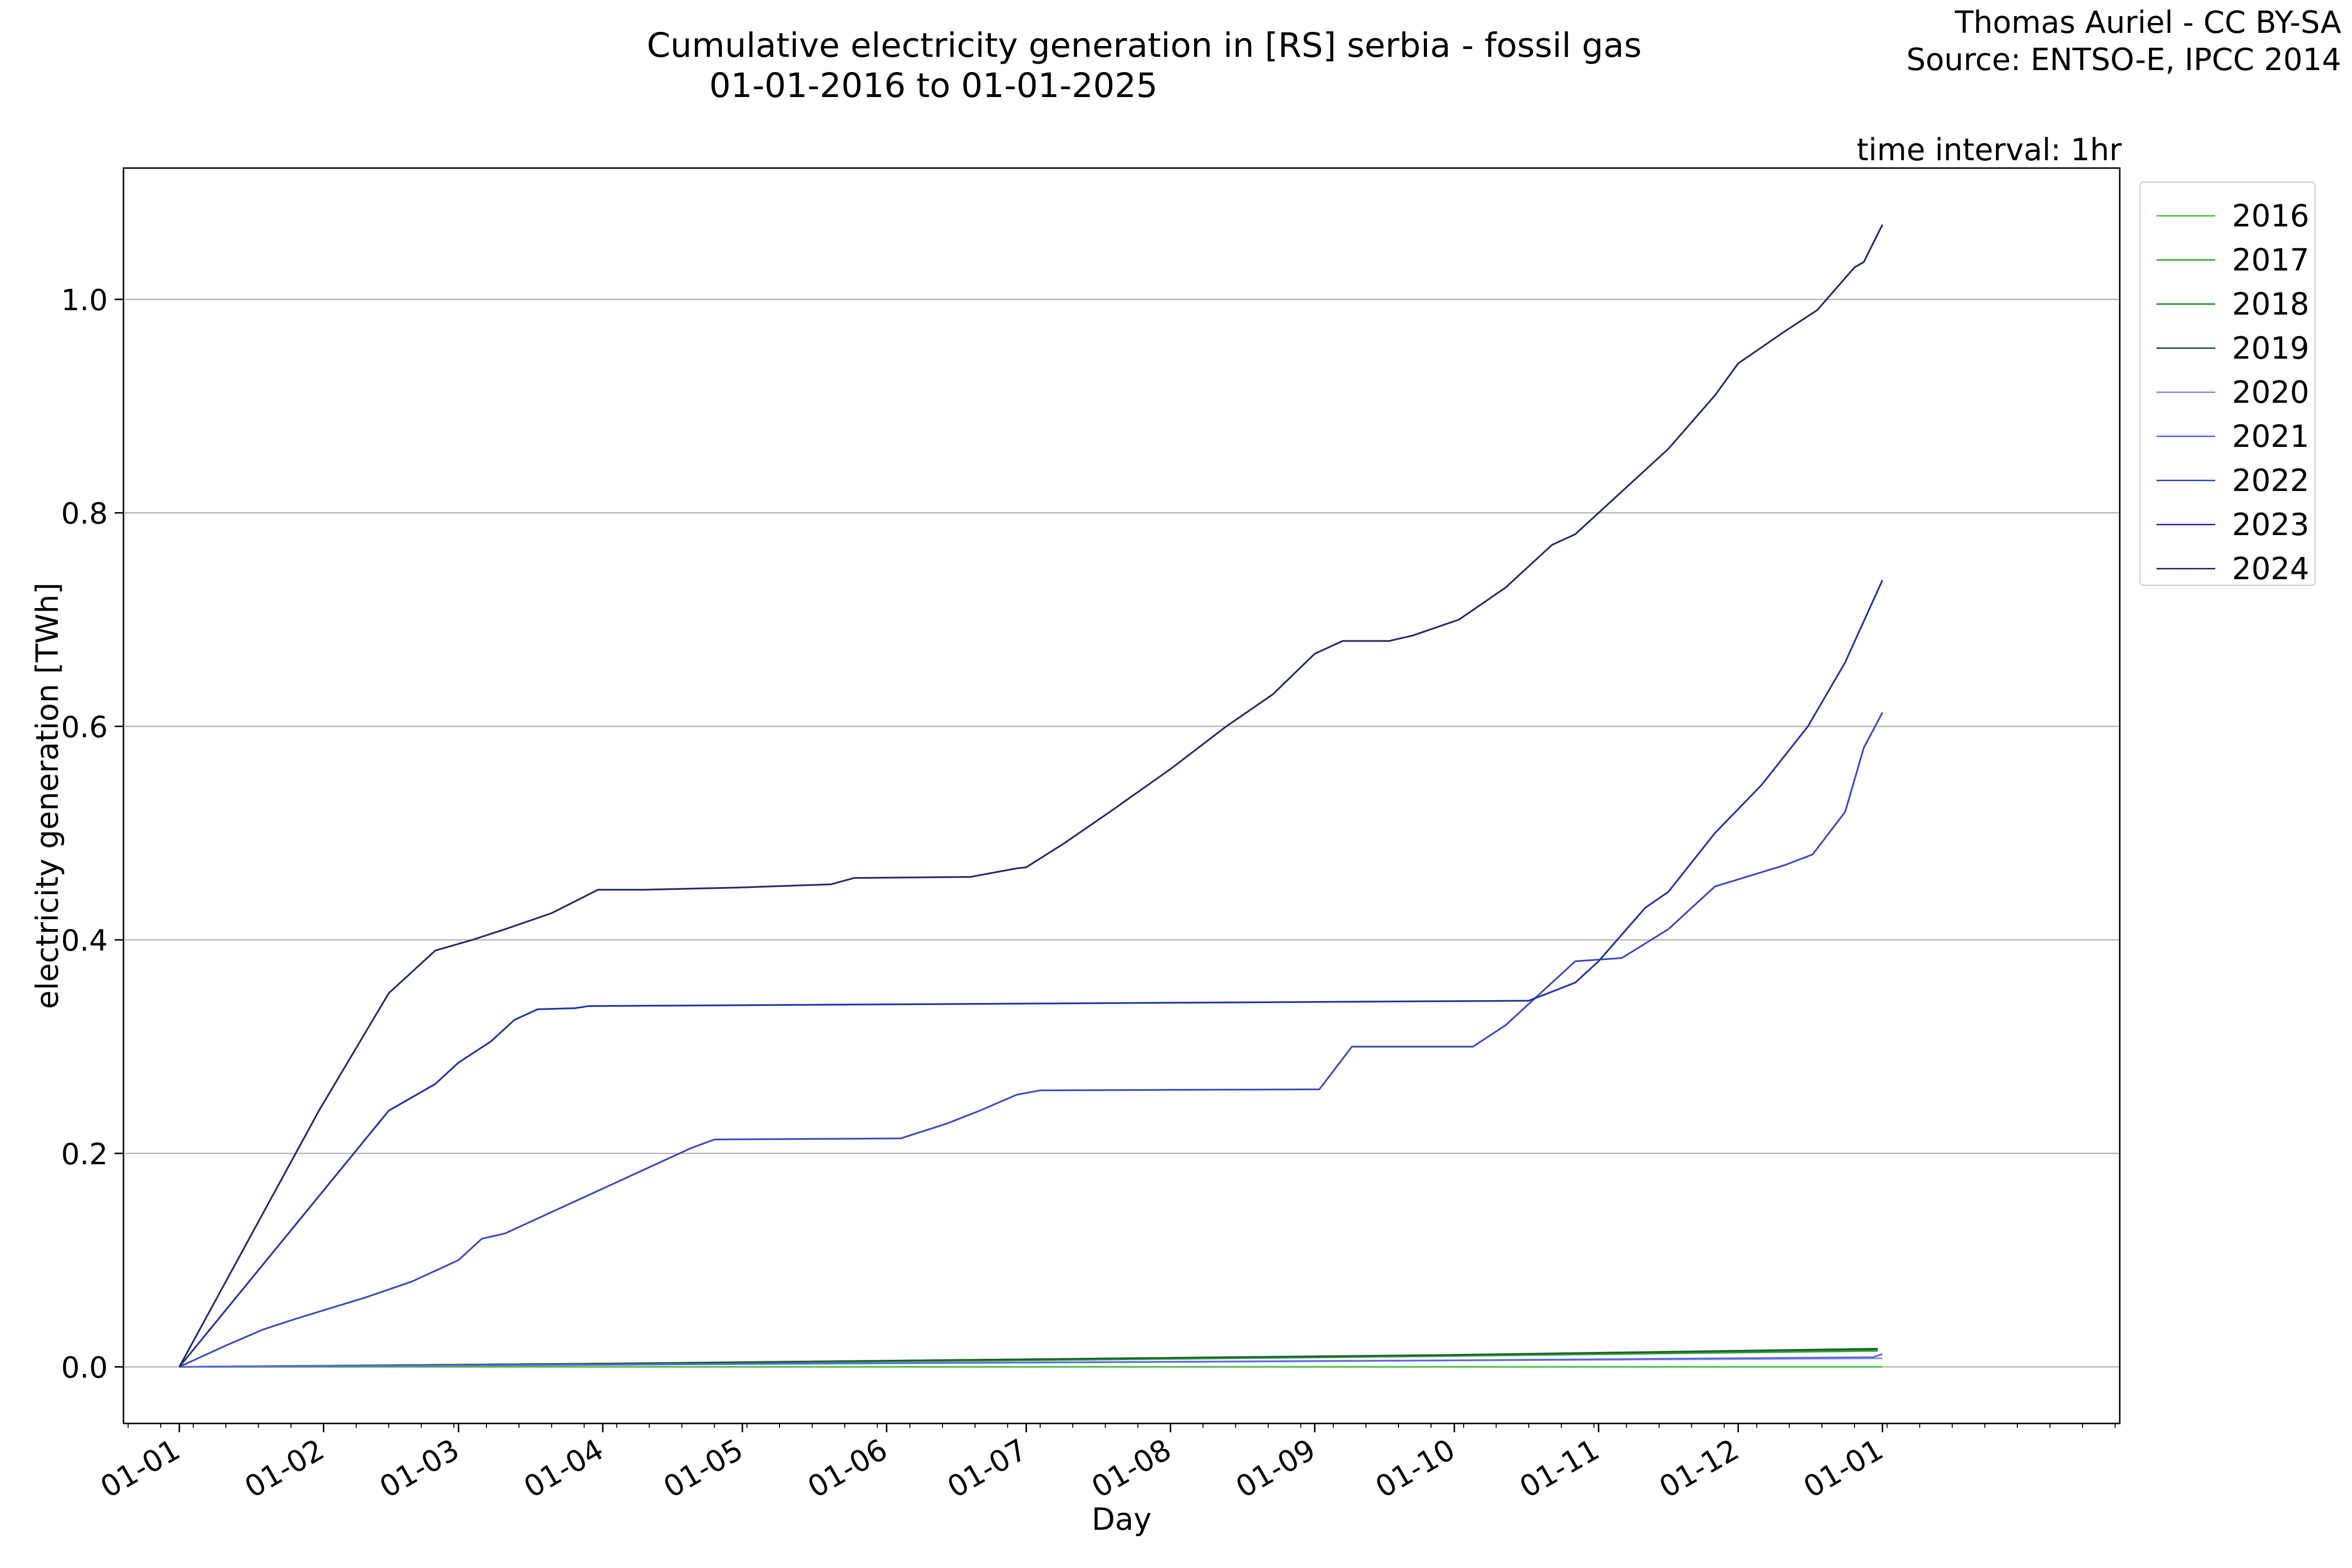 This screenshot has width=2352, height=1568. What do you see at coordinates (2270, 348) in the screenshot?
I see `legend-label: 2019` at bounding box center [2270, 348].